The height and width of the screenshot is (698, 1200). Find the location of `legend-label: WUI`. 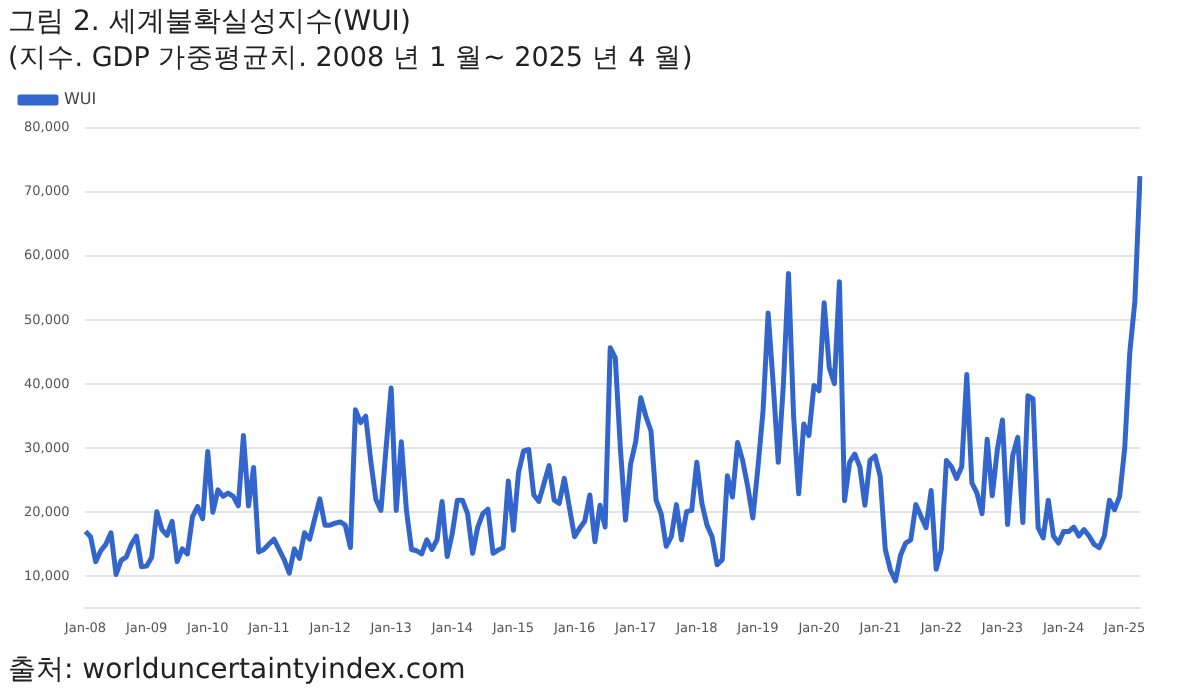

legend-label: WUI is located at coordinates (80, 99).